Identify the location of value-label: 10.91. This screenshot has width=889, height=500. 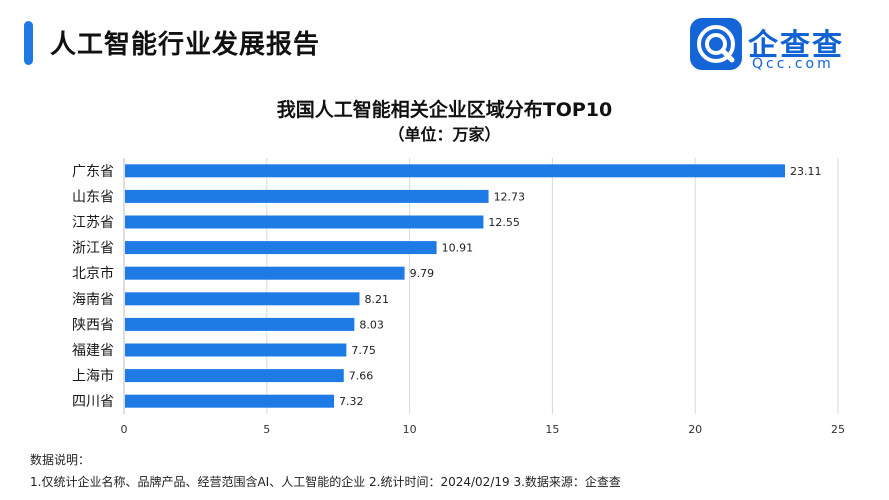
(458, 248).